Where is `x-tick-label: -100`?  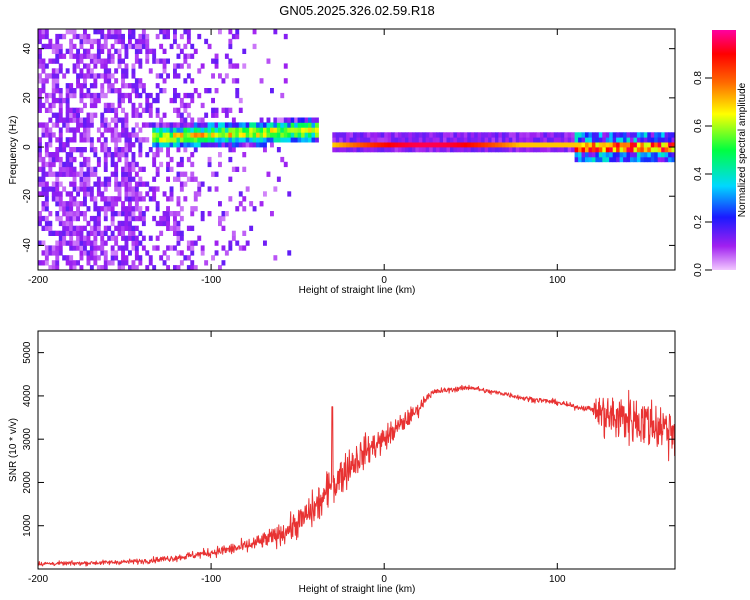
x-tick-label: -100 is located at coordinates (211, 280).